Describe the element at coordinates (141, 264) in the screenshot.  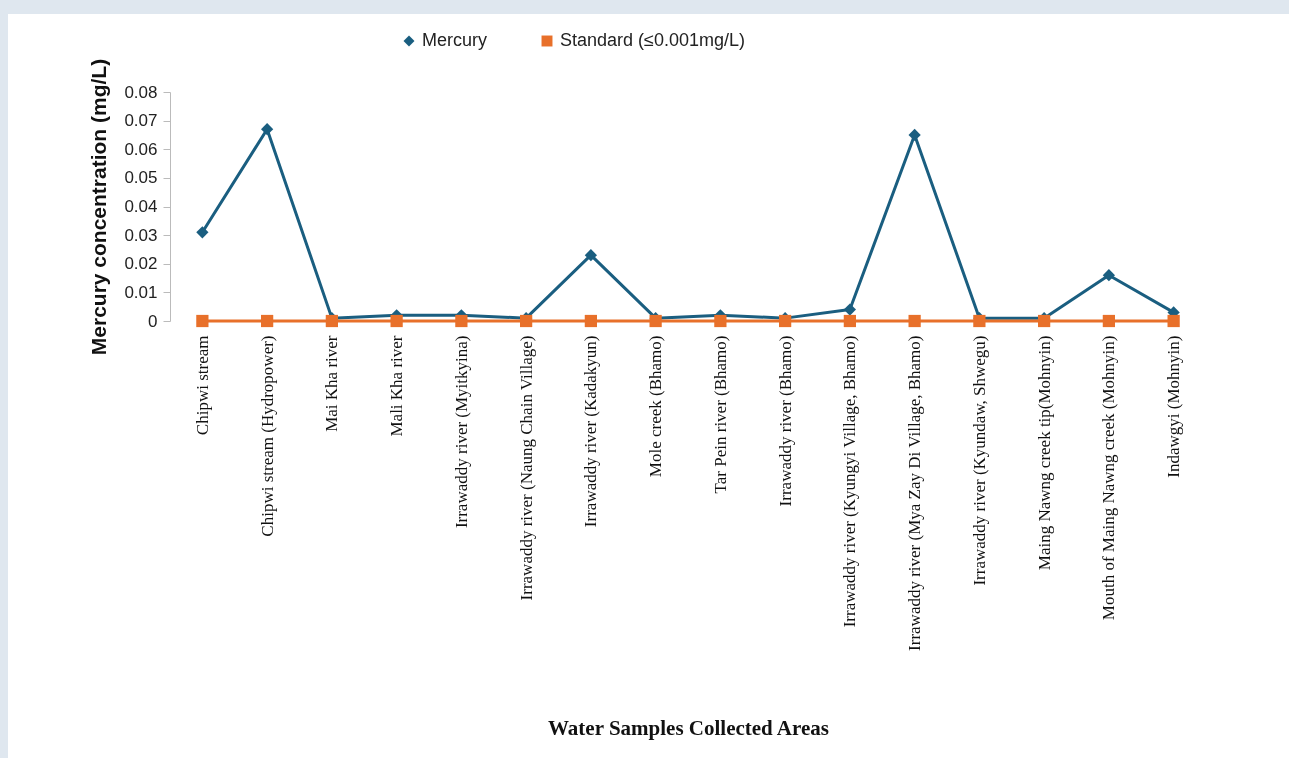
I see `y-tick-label: 0.02` at that location.